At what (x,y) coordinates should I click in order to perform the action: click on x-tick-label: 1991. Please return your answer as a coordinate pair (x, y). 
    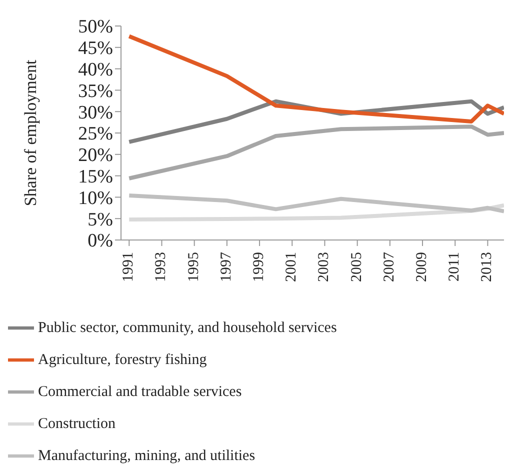
    Looking at the image, I should click on (128, 267).